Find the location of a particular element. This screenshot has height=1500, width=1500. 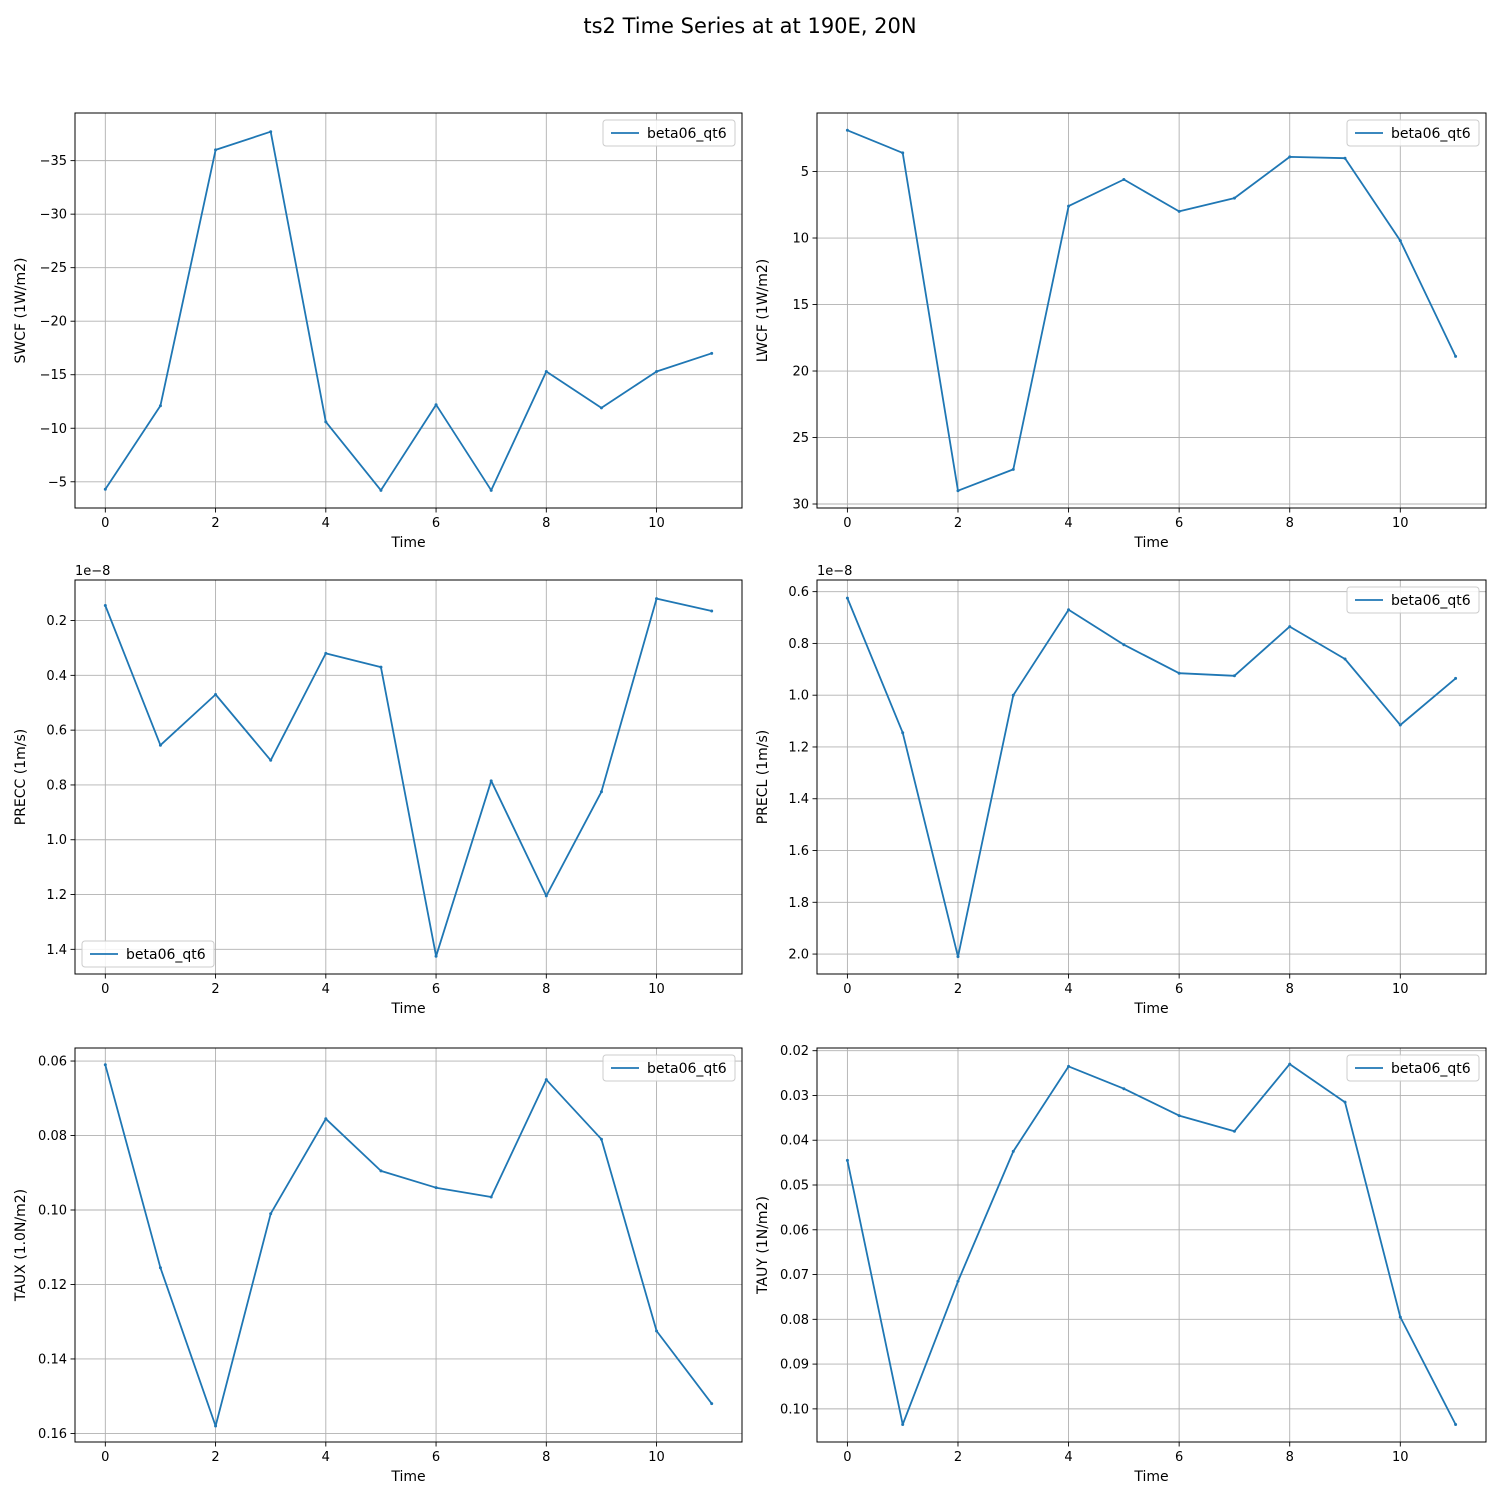

y-tick-label: 20 is located at coordinates (800, 372).